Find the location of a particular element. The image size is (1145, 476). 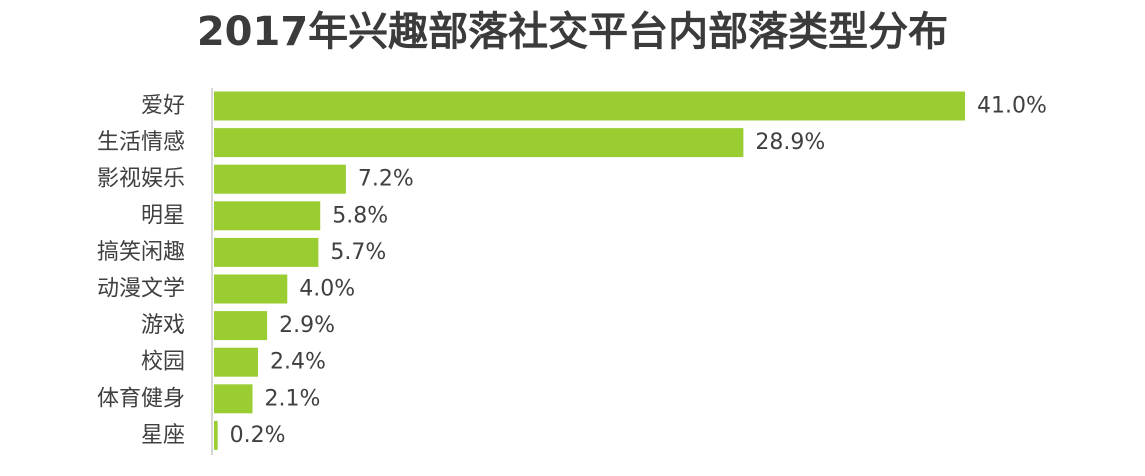

category-label: 游戏 is located at coordinates (163, 325).